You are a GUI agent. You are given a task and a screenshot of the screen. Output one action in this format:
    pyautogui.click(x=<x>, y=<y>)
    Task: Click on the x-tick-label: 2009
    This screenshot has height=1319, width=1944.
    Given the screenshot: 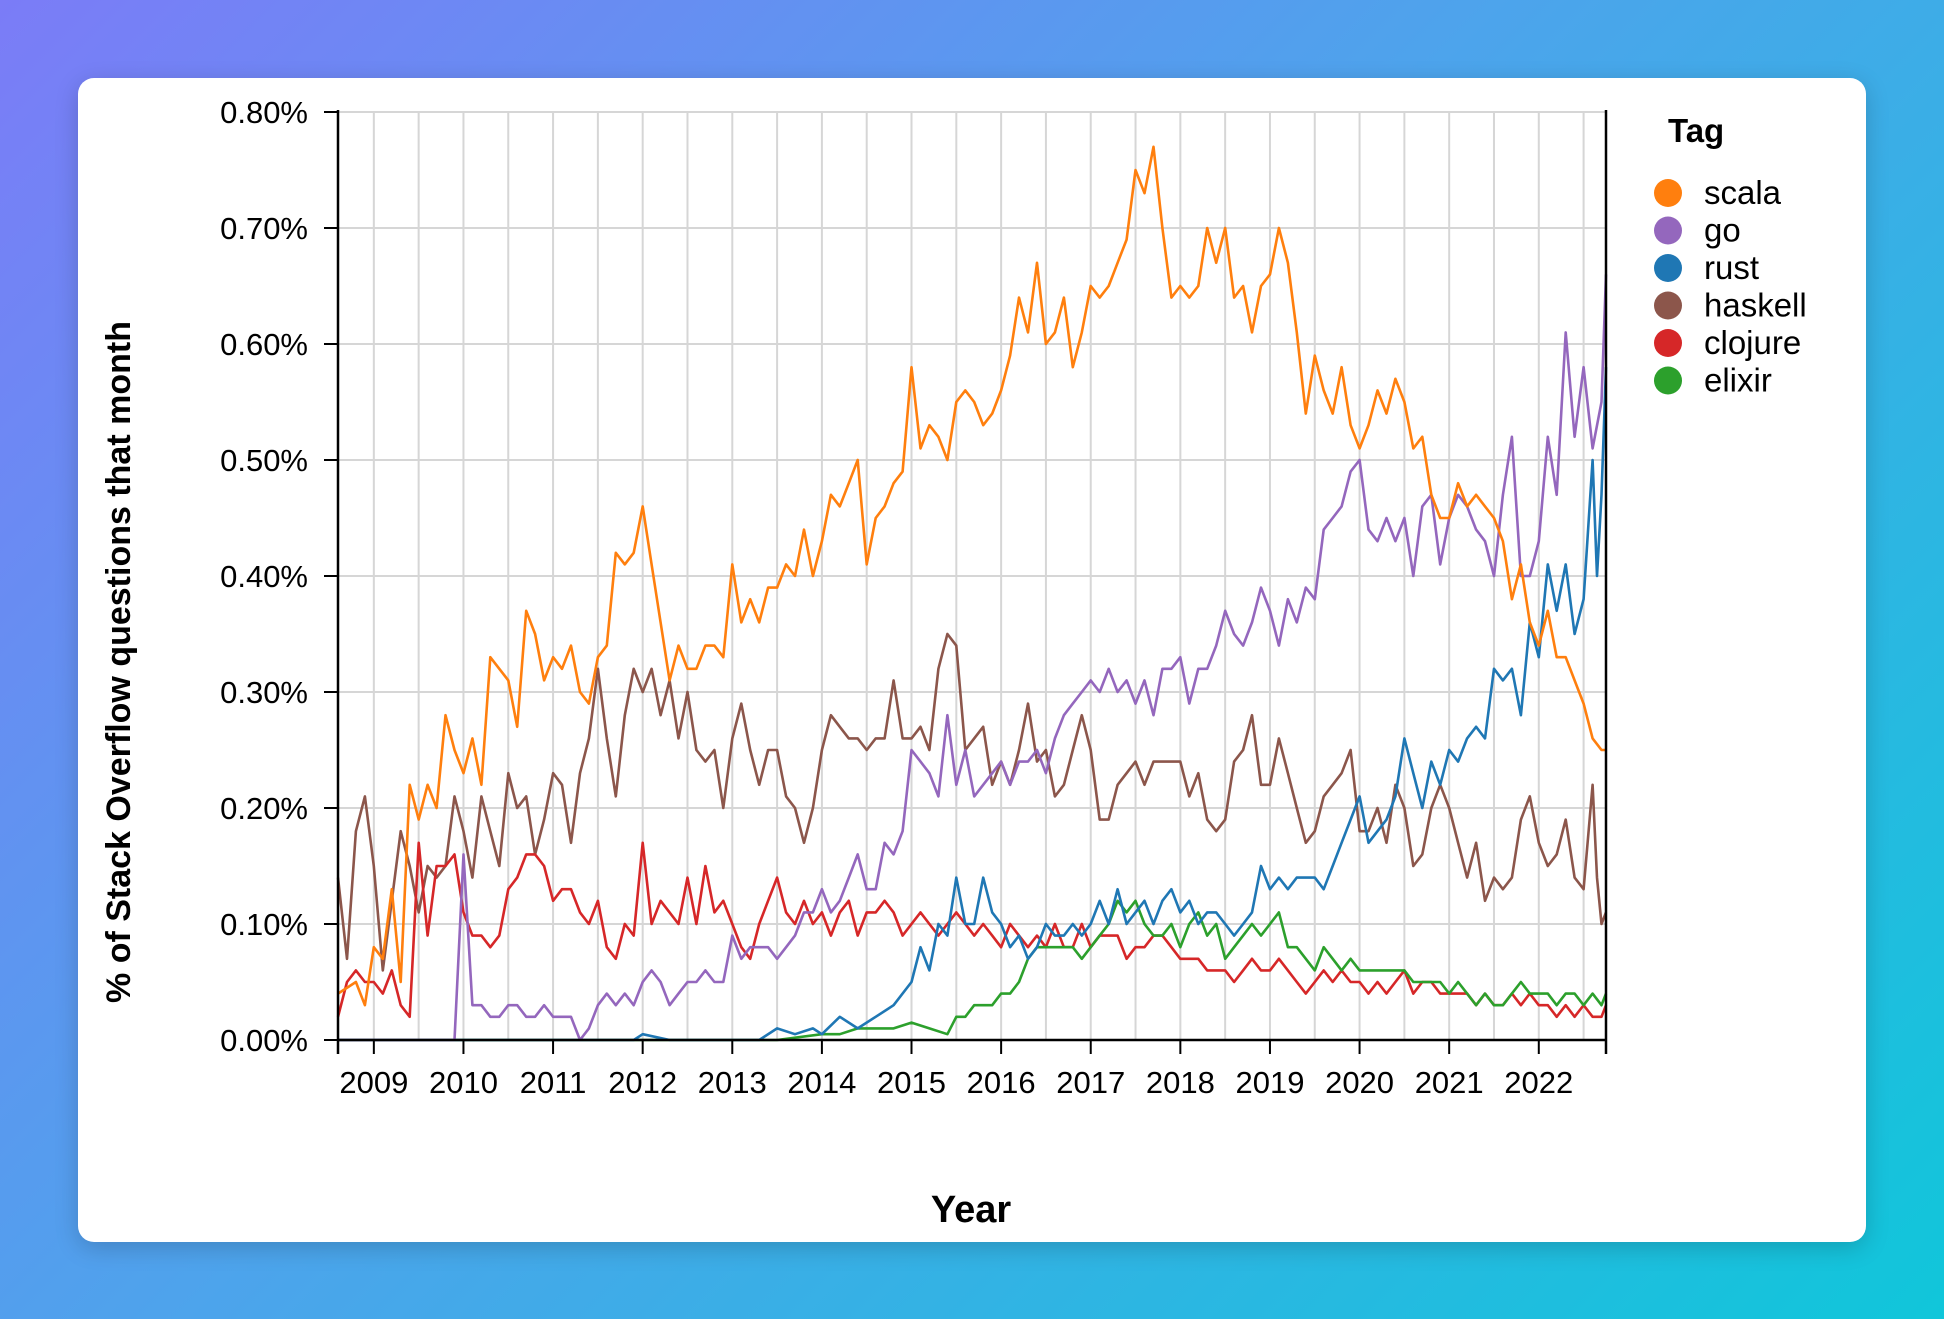 What is the action you would take?
    pyautogui.click(x=373, y=1082)
    